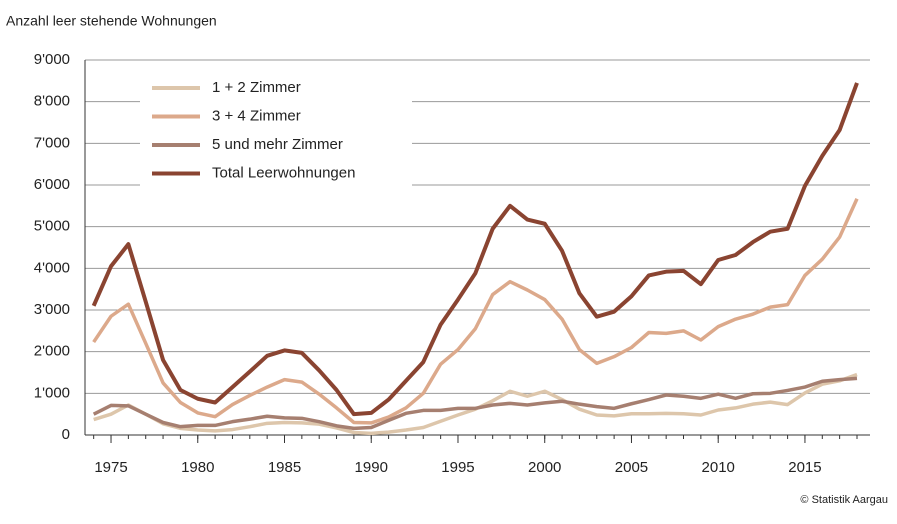 This screenshot has height=524, width=897. I want to click on x-tick-label: 1980, so click(197, 467).